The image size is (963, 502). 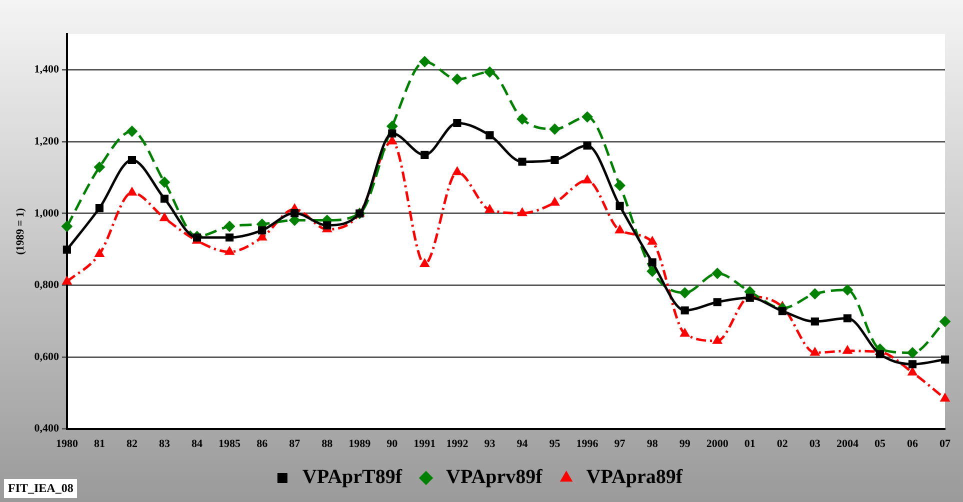 I want to click on x-tick-label: 94, so click(x=522, y=444).